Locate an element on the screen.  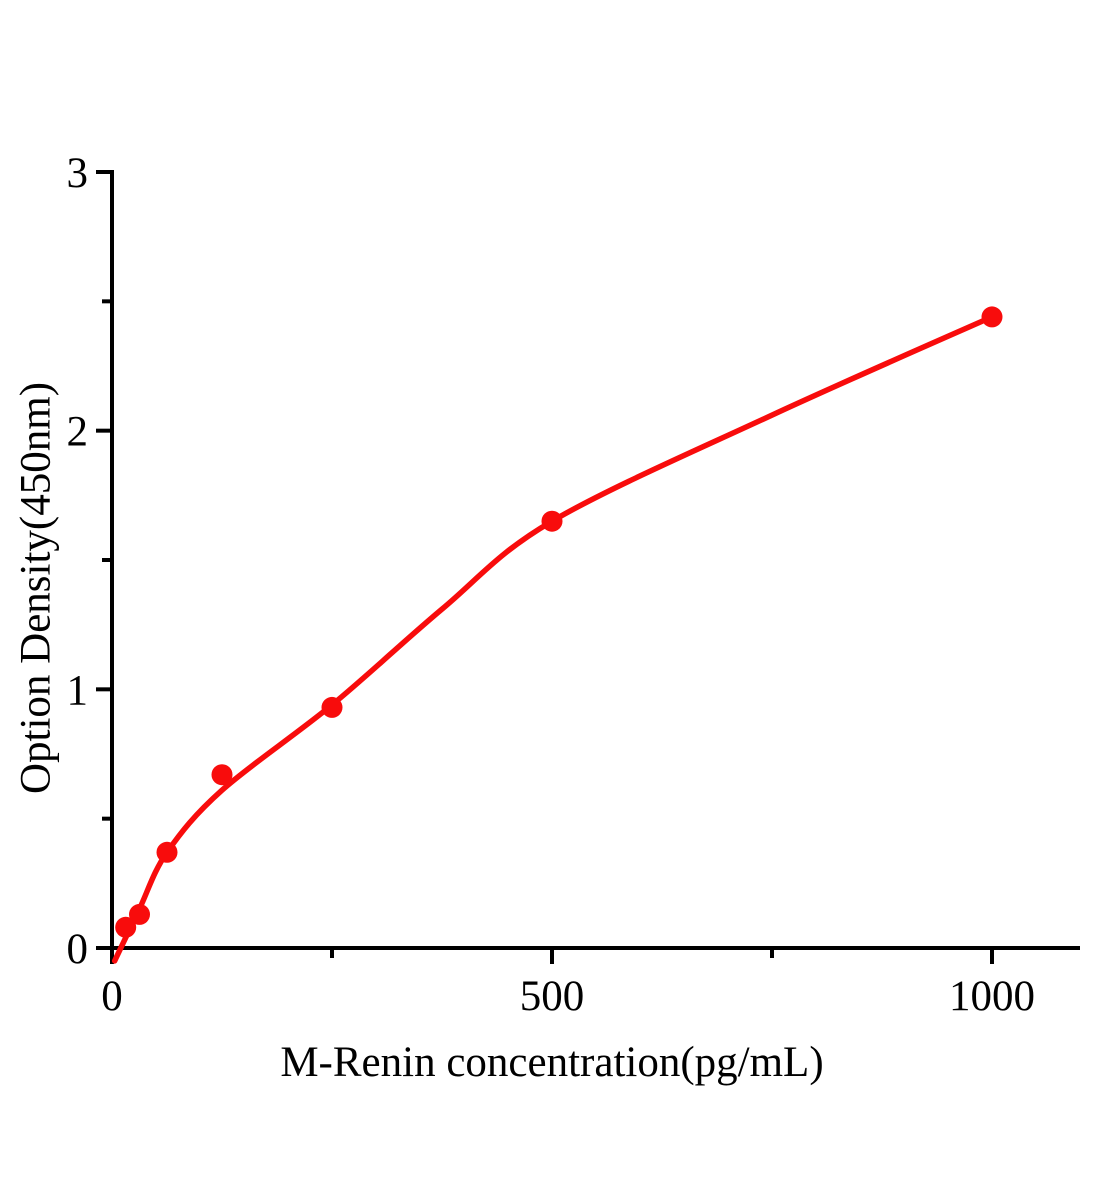
y-tick-label: 2 is located at coordinates (78, 432).